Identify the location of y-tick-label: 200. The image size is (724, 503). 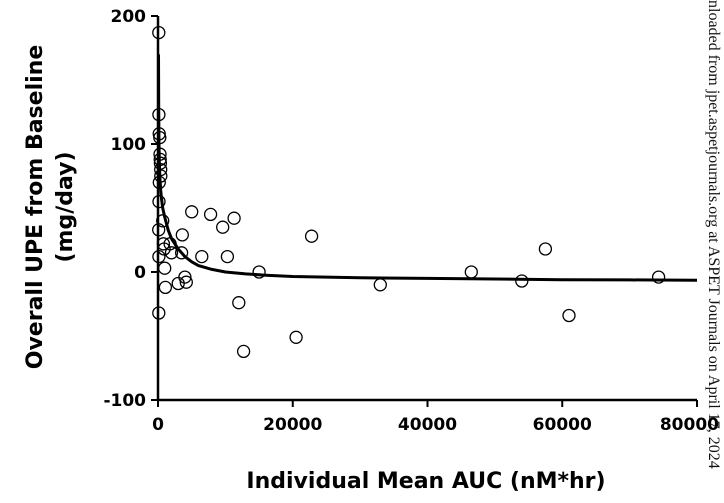
(129, 17).